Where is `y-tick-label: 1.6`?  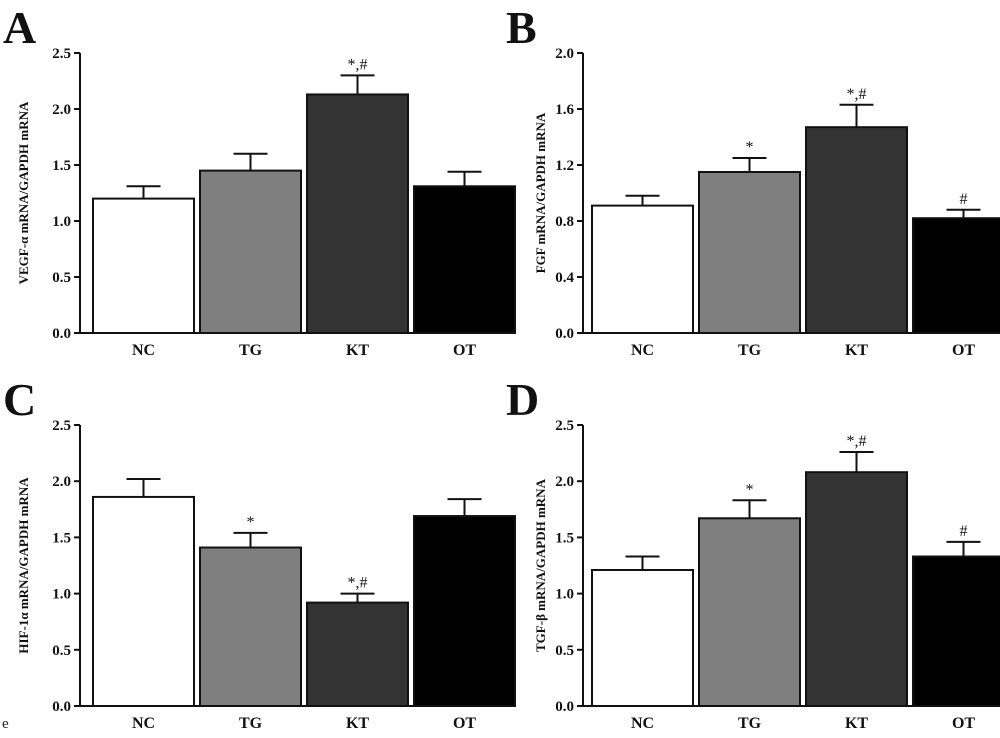
y-tick-label: 1.6 is located at coordinates (564, 110).